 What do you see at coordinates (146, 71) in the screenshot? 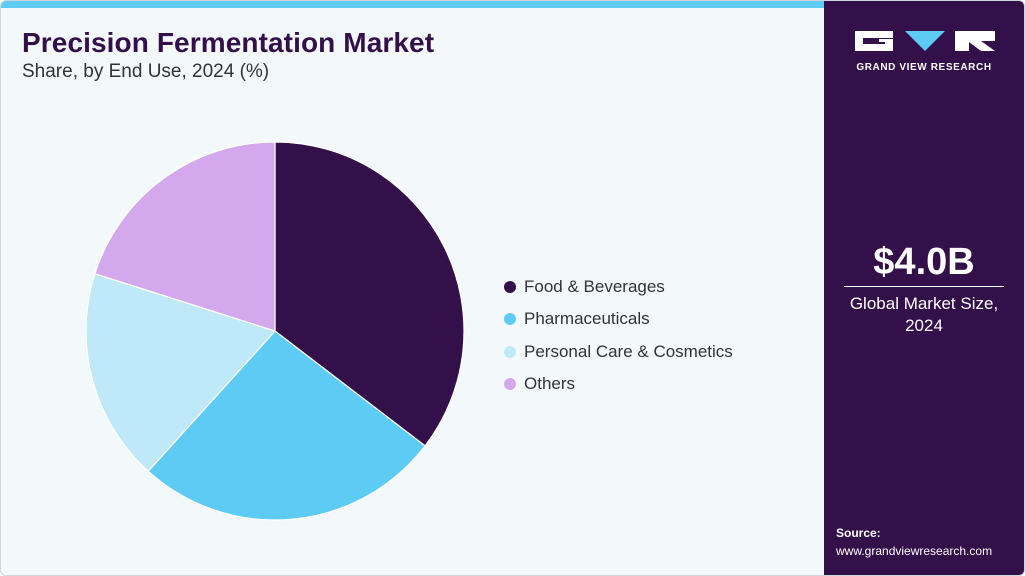
I see `chart-subtitle: Share, by End Use, 2024 (%)` at bounding box center [146, 71].